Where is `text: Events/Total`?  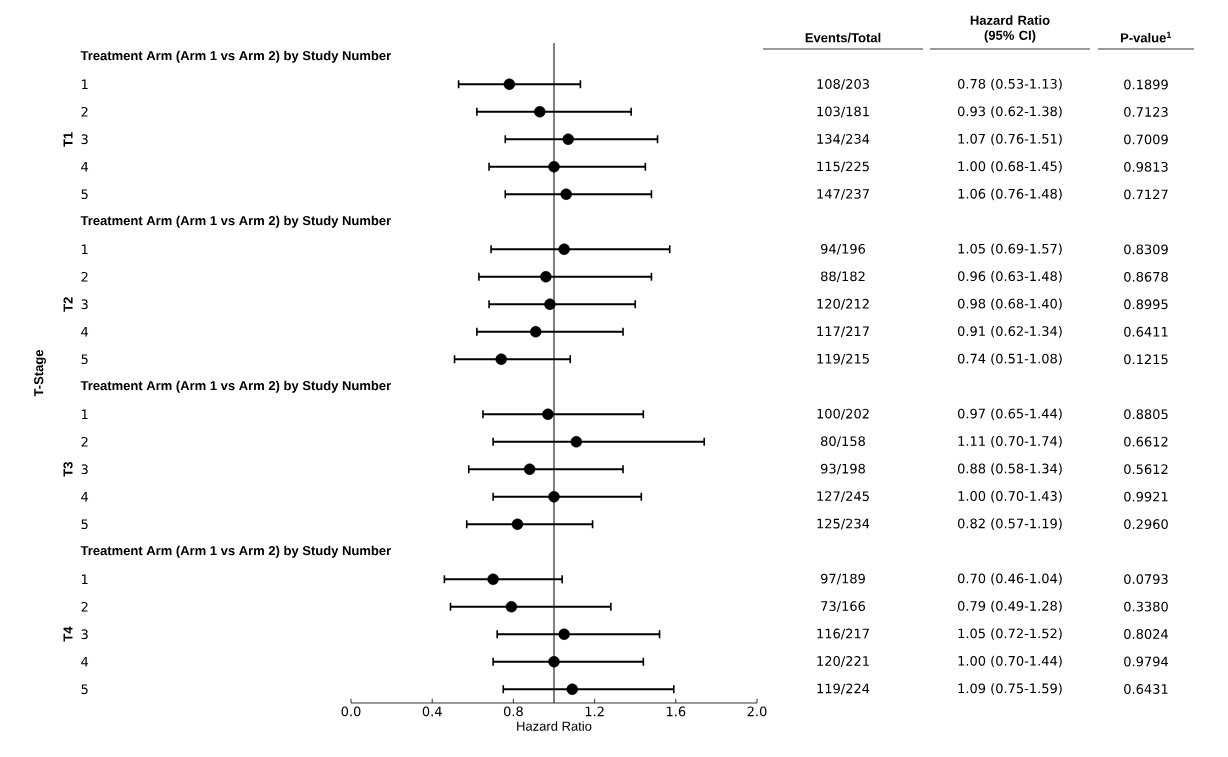 text: Events/Total is located at coordinates (843, 37).